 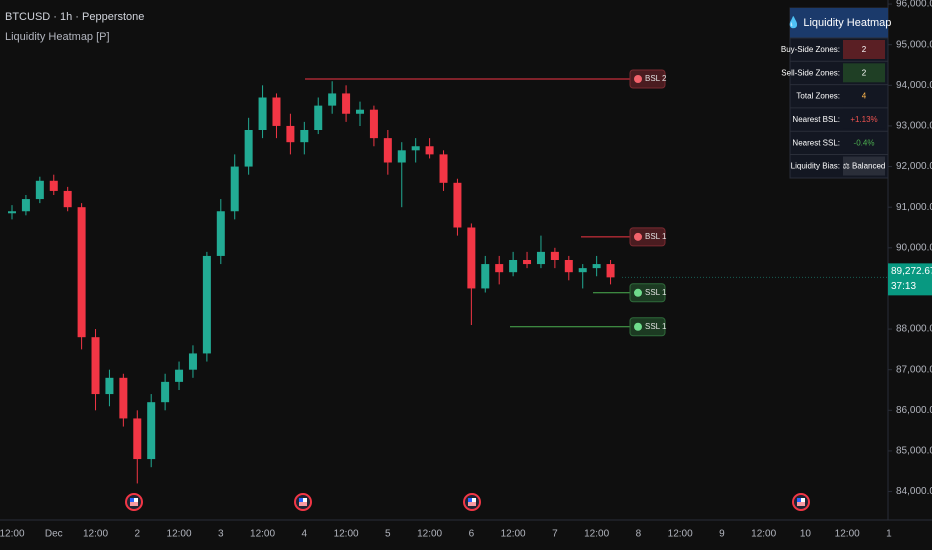 I want to click on y-tick-label: 92,000.00, so click(x=914, y=166).